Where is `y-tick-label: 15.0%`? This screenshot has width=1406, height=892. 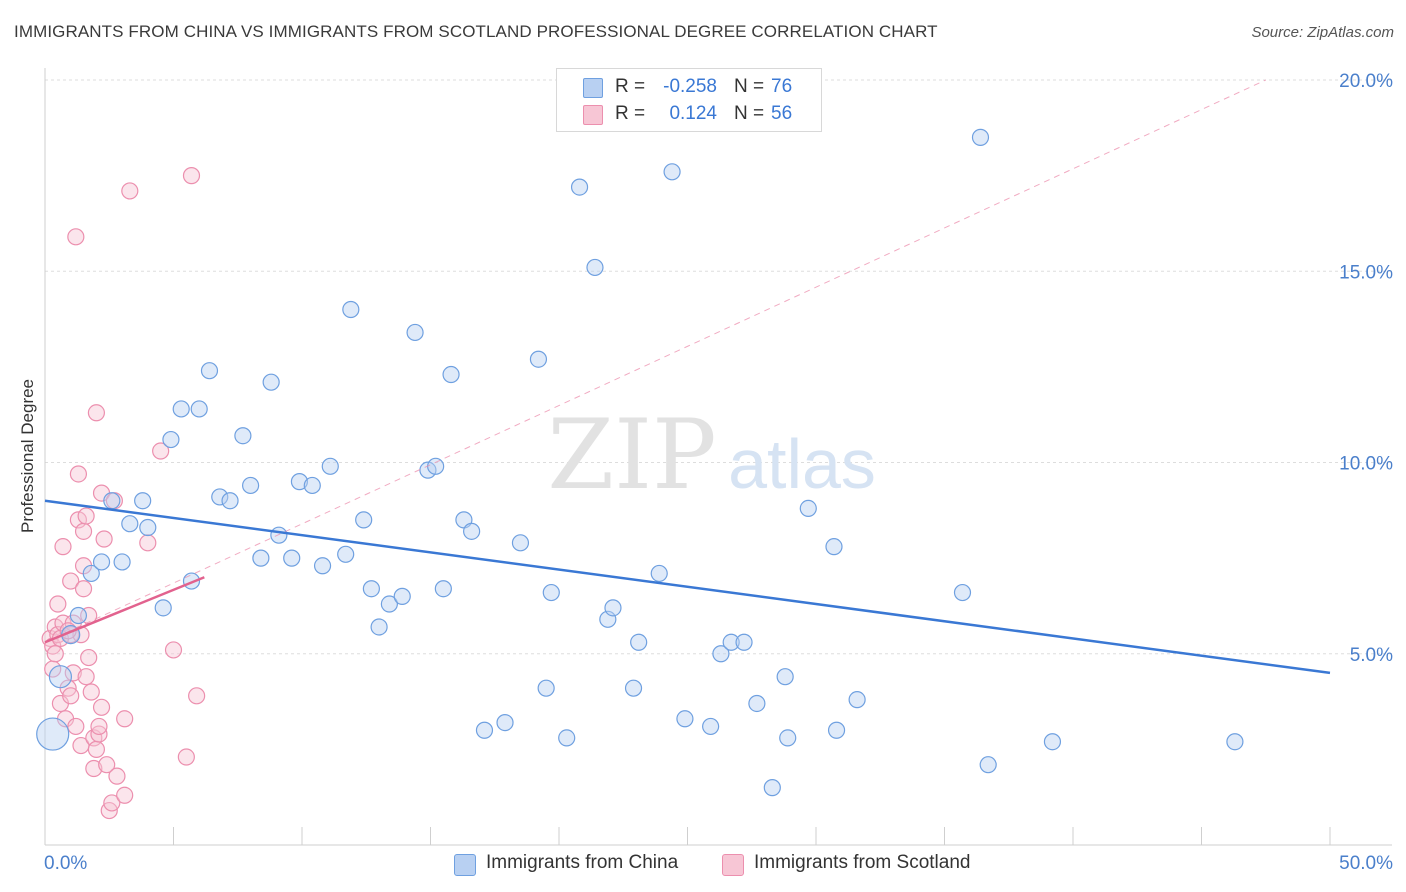 y-tick-label: 15.0% is located at coordinates (1366, 272).